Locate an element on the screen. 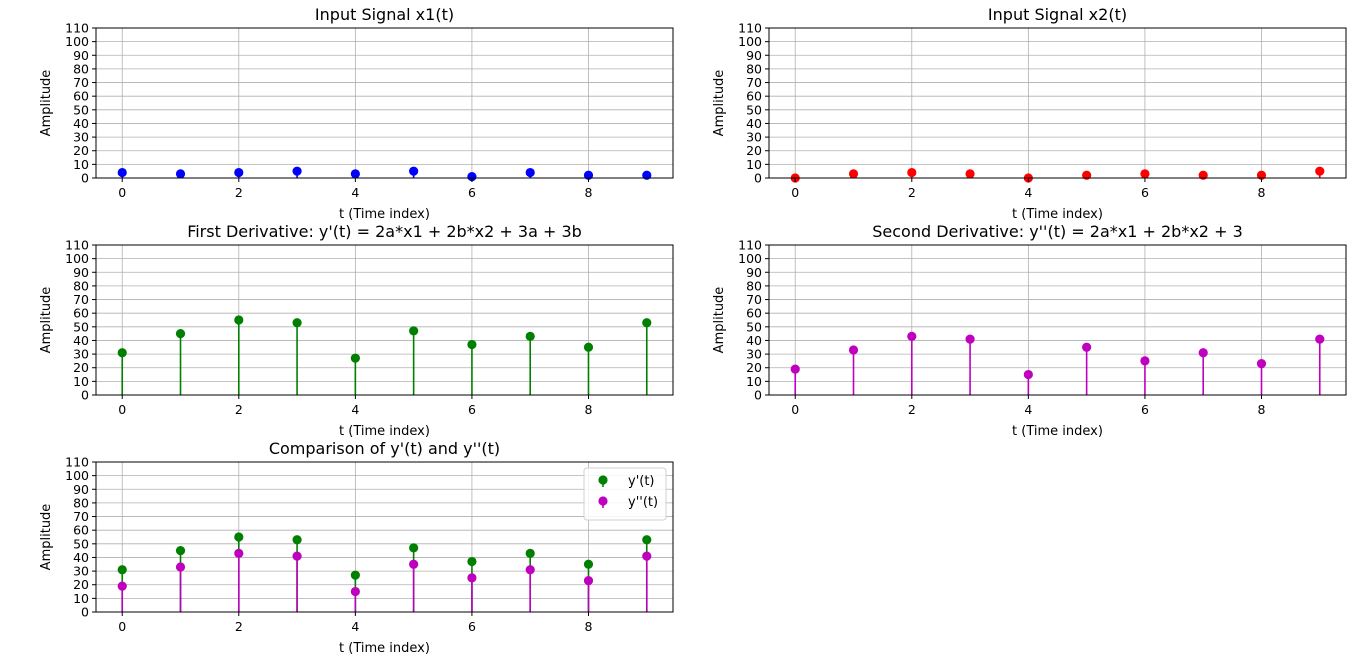 This screenshot has width=1359, height=661. legend: y'(t) y''(t) is located at coordinates (625, 494).